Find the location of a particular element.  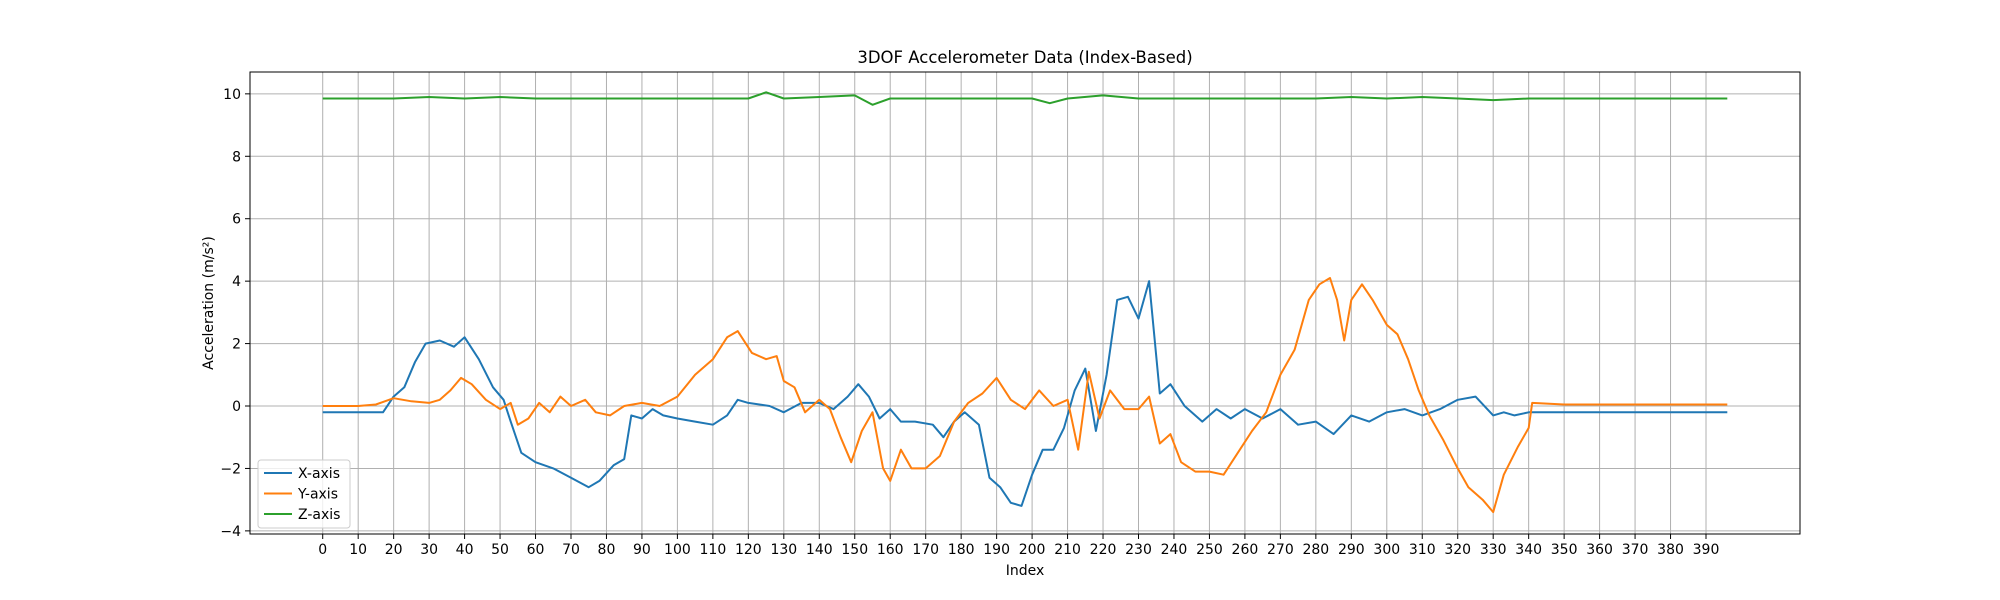

legend-label: Y-axis is located at coordinates (317, 495).